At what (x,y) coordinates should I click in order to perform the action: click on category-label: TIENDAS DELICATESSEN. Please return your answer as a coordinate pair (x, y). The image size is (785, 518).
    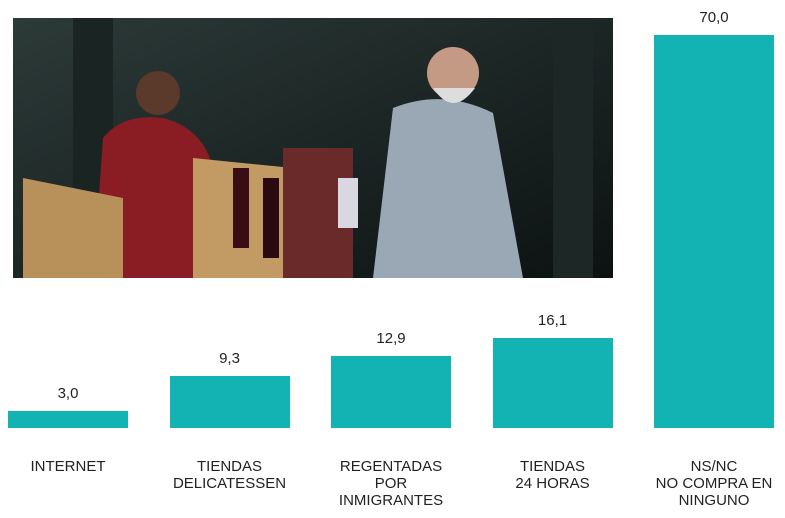
    Looking at the image, I should click on (229, 475).